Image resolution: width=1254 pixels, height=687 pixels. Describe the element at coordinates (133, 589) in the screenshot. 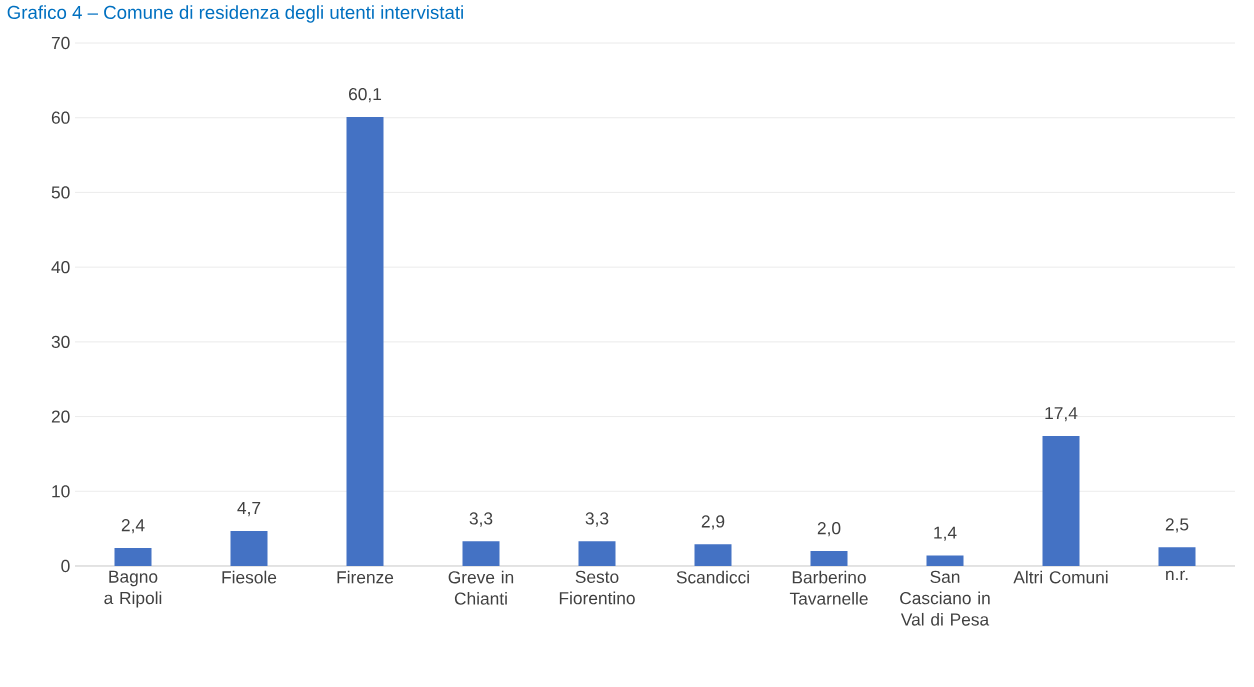

I see `x-tick-label: Bagno a Ripoli` at that location.